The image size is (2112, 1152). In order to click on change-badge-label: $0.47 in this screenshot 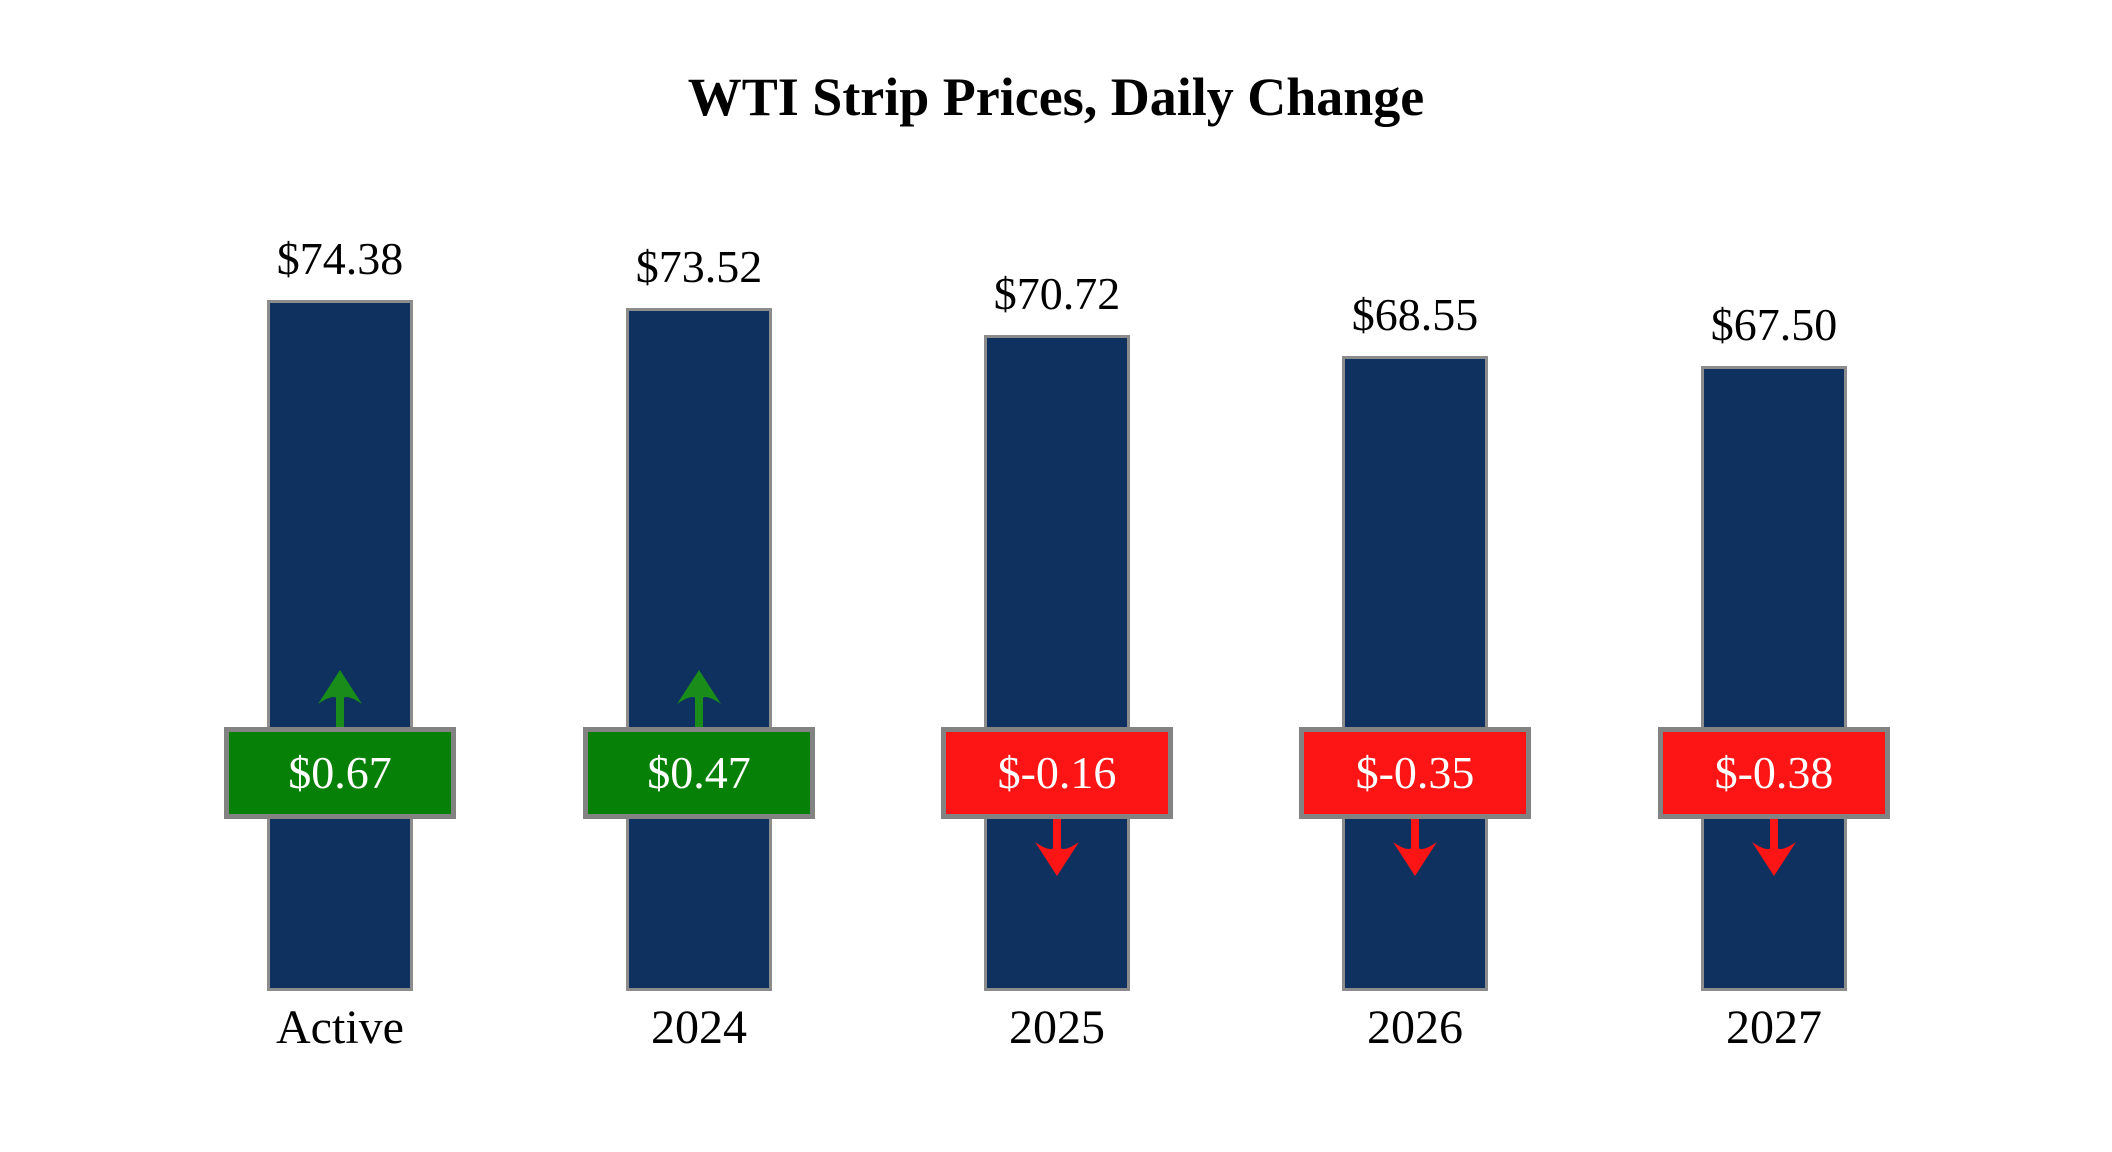, I will do `click(699, 772)`.